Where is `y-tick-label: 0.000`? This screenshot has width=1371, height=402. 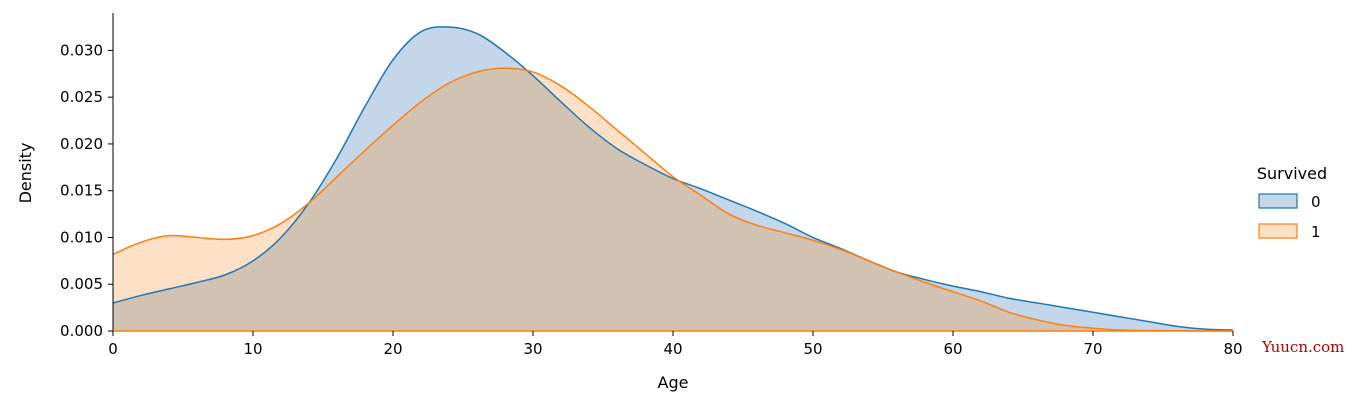
y-tick-label: 0.000 is located at coordinates (81, 331).